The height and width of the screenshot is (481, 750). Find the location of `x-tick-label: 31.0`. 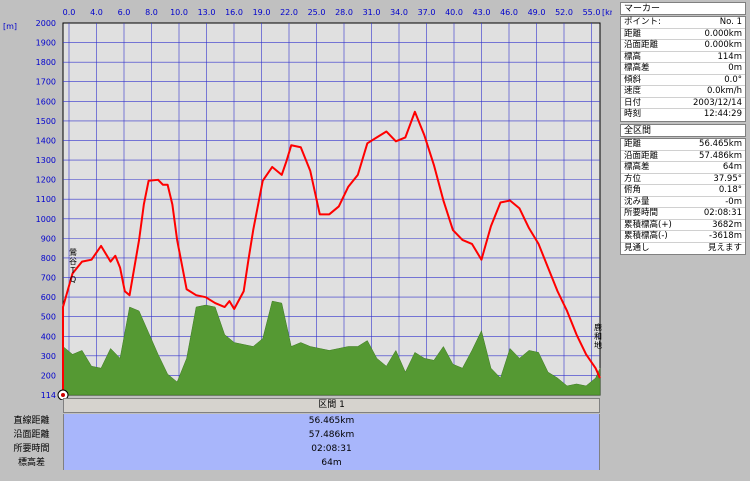

x-tick-label: 31.0 is located at coordinates (372, 12).